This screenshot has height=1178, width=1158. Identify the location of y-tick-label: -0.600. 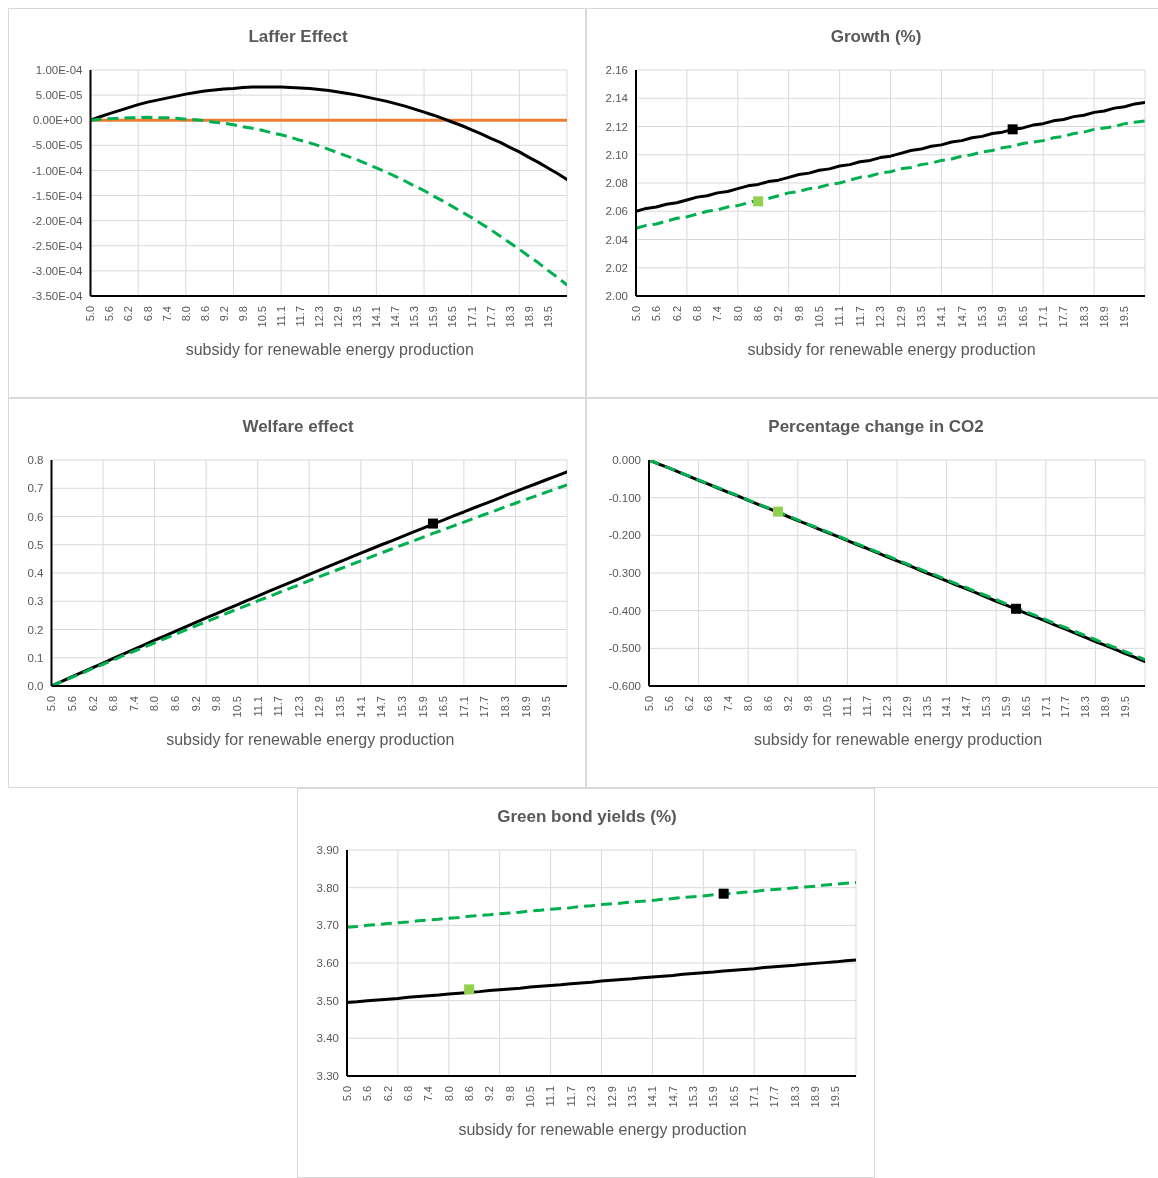
(624, 686).